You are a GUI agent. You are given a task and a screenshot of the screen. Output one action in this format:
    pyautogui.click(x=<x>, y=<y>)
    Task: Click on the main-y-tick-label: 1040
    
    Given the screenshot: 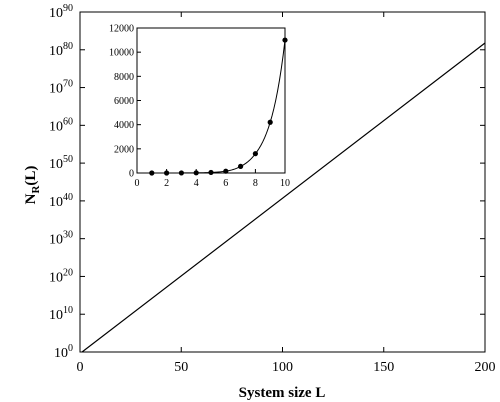 What is the action you would take?
    pyautogui.click(x=61, y=201)
    